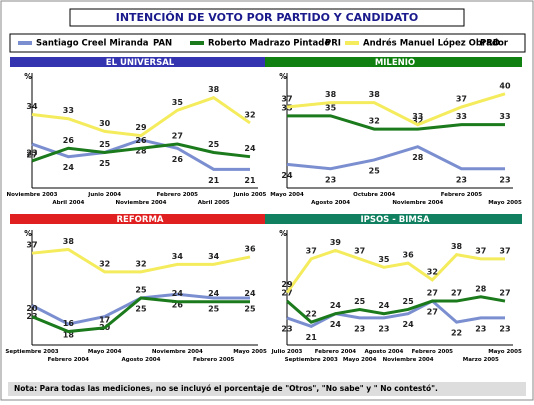 Image resolution: width=534 pixels, height=405 pixels. I want to click on x-tick-label: Octubre 2004, so click(374, 195).